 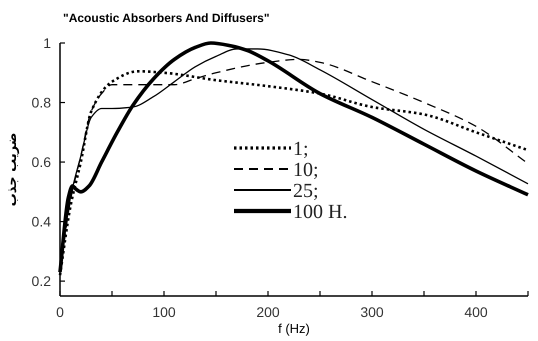 What do you see at coordinates (306, 170) in the screenshot?
I see `legend-label: 10;` at bounding box center [306, 170].